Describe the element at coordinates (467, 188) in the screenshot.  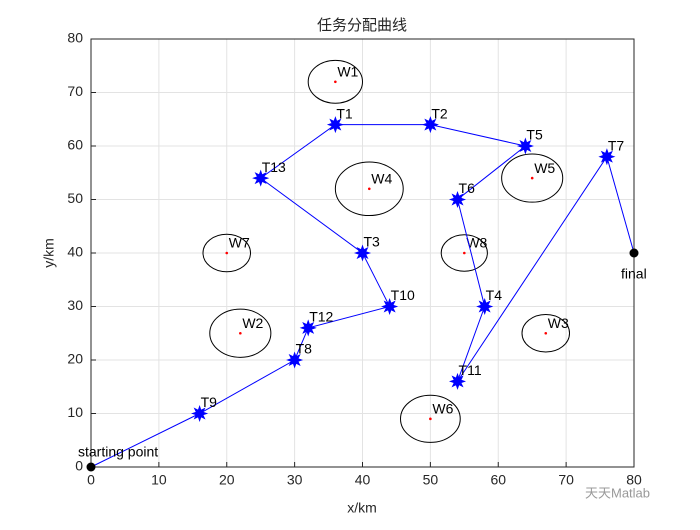
I see `point-label: T6` at that location.